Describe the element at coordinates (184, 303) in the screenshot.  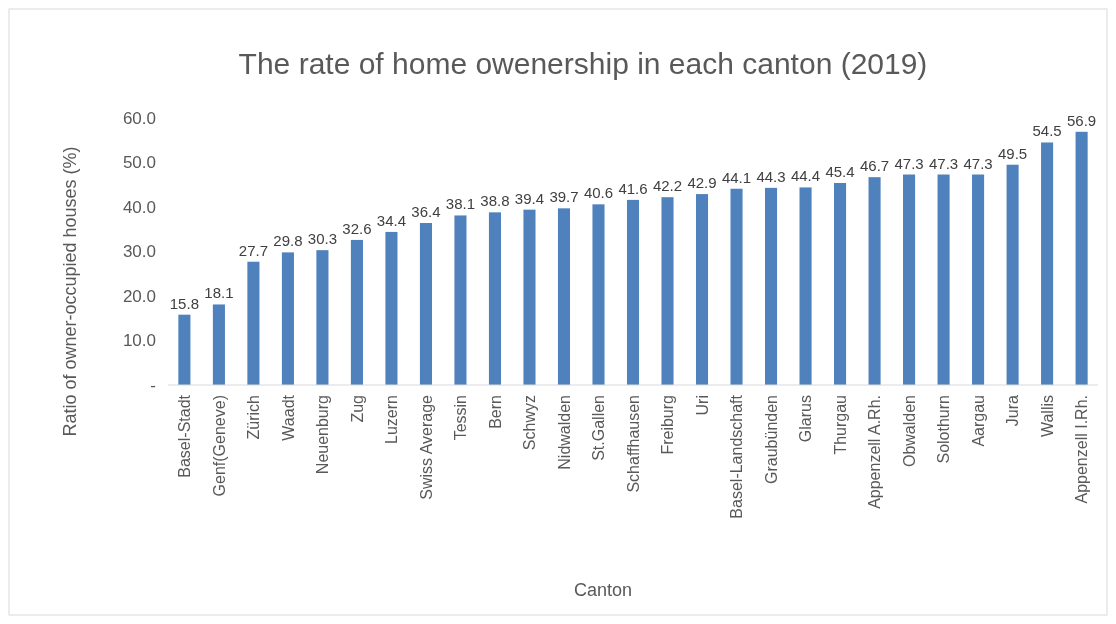
I see `data-label: 15.8` at that location.